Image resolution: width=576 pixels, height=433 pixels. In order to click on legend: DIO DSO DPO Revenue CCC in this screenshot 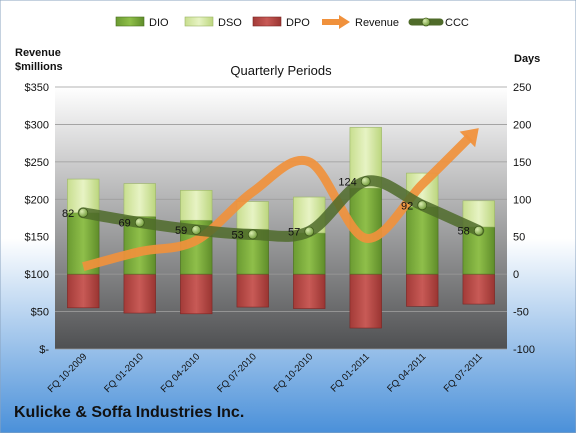, I will do `click(292, 22)`.